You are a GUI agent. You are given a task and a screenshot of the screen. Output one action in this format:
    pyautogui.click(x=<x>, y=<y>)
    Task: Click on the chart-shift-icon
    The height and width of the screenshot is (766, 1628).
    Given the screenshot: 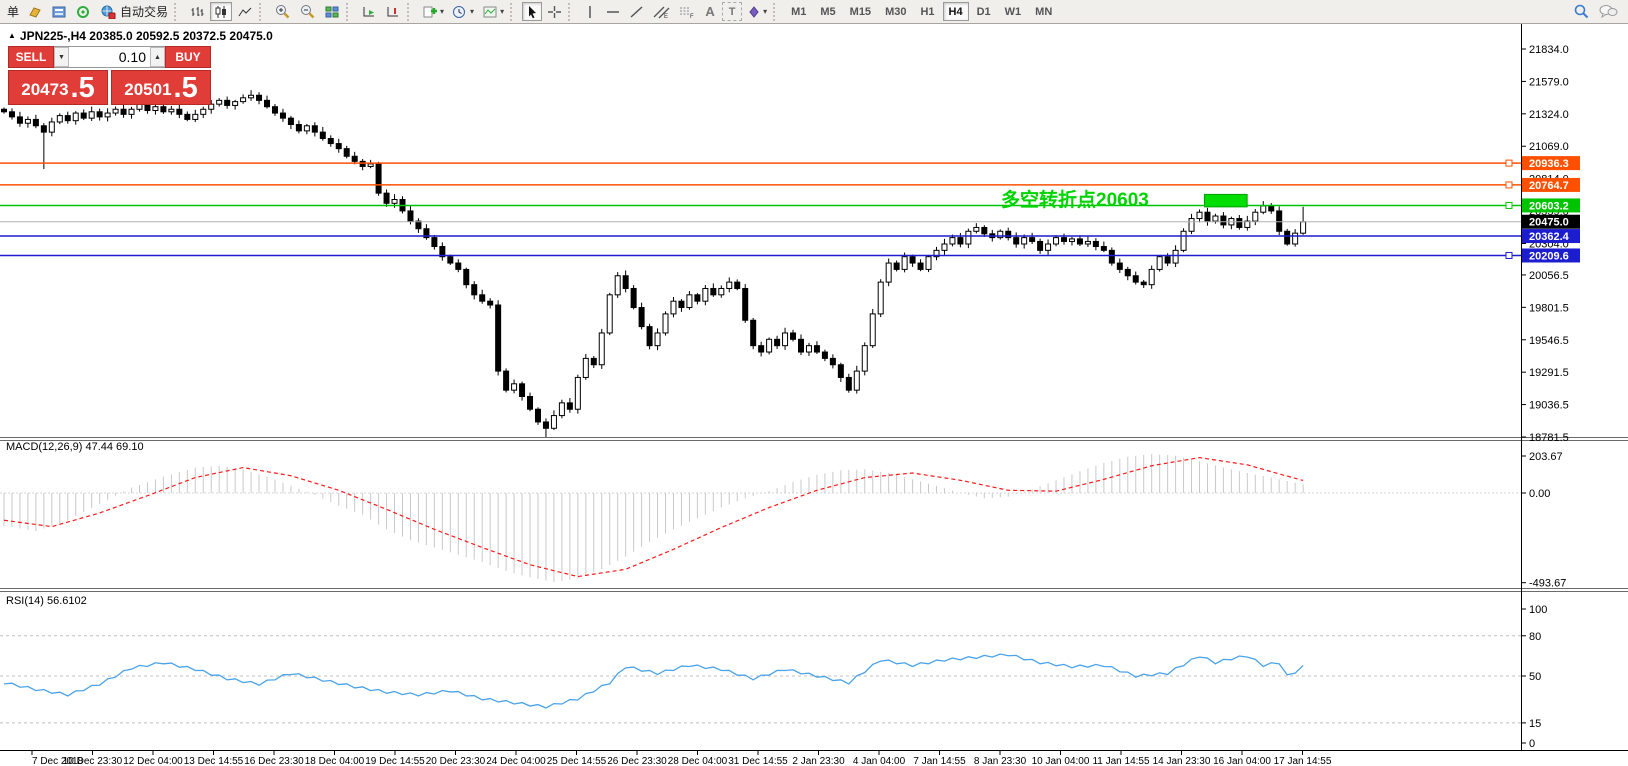 What is the action you would take?
    pyautogui.click(x=393, y=11)
    